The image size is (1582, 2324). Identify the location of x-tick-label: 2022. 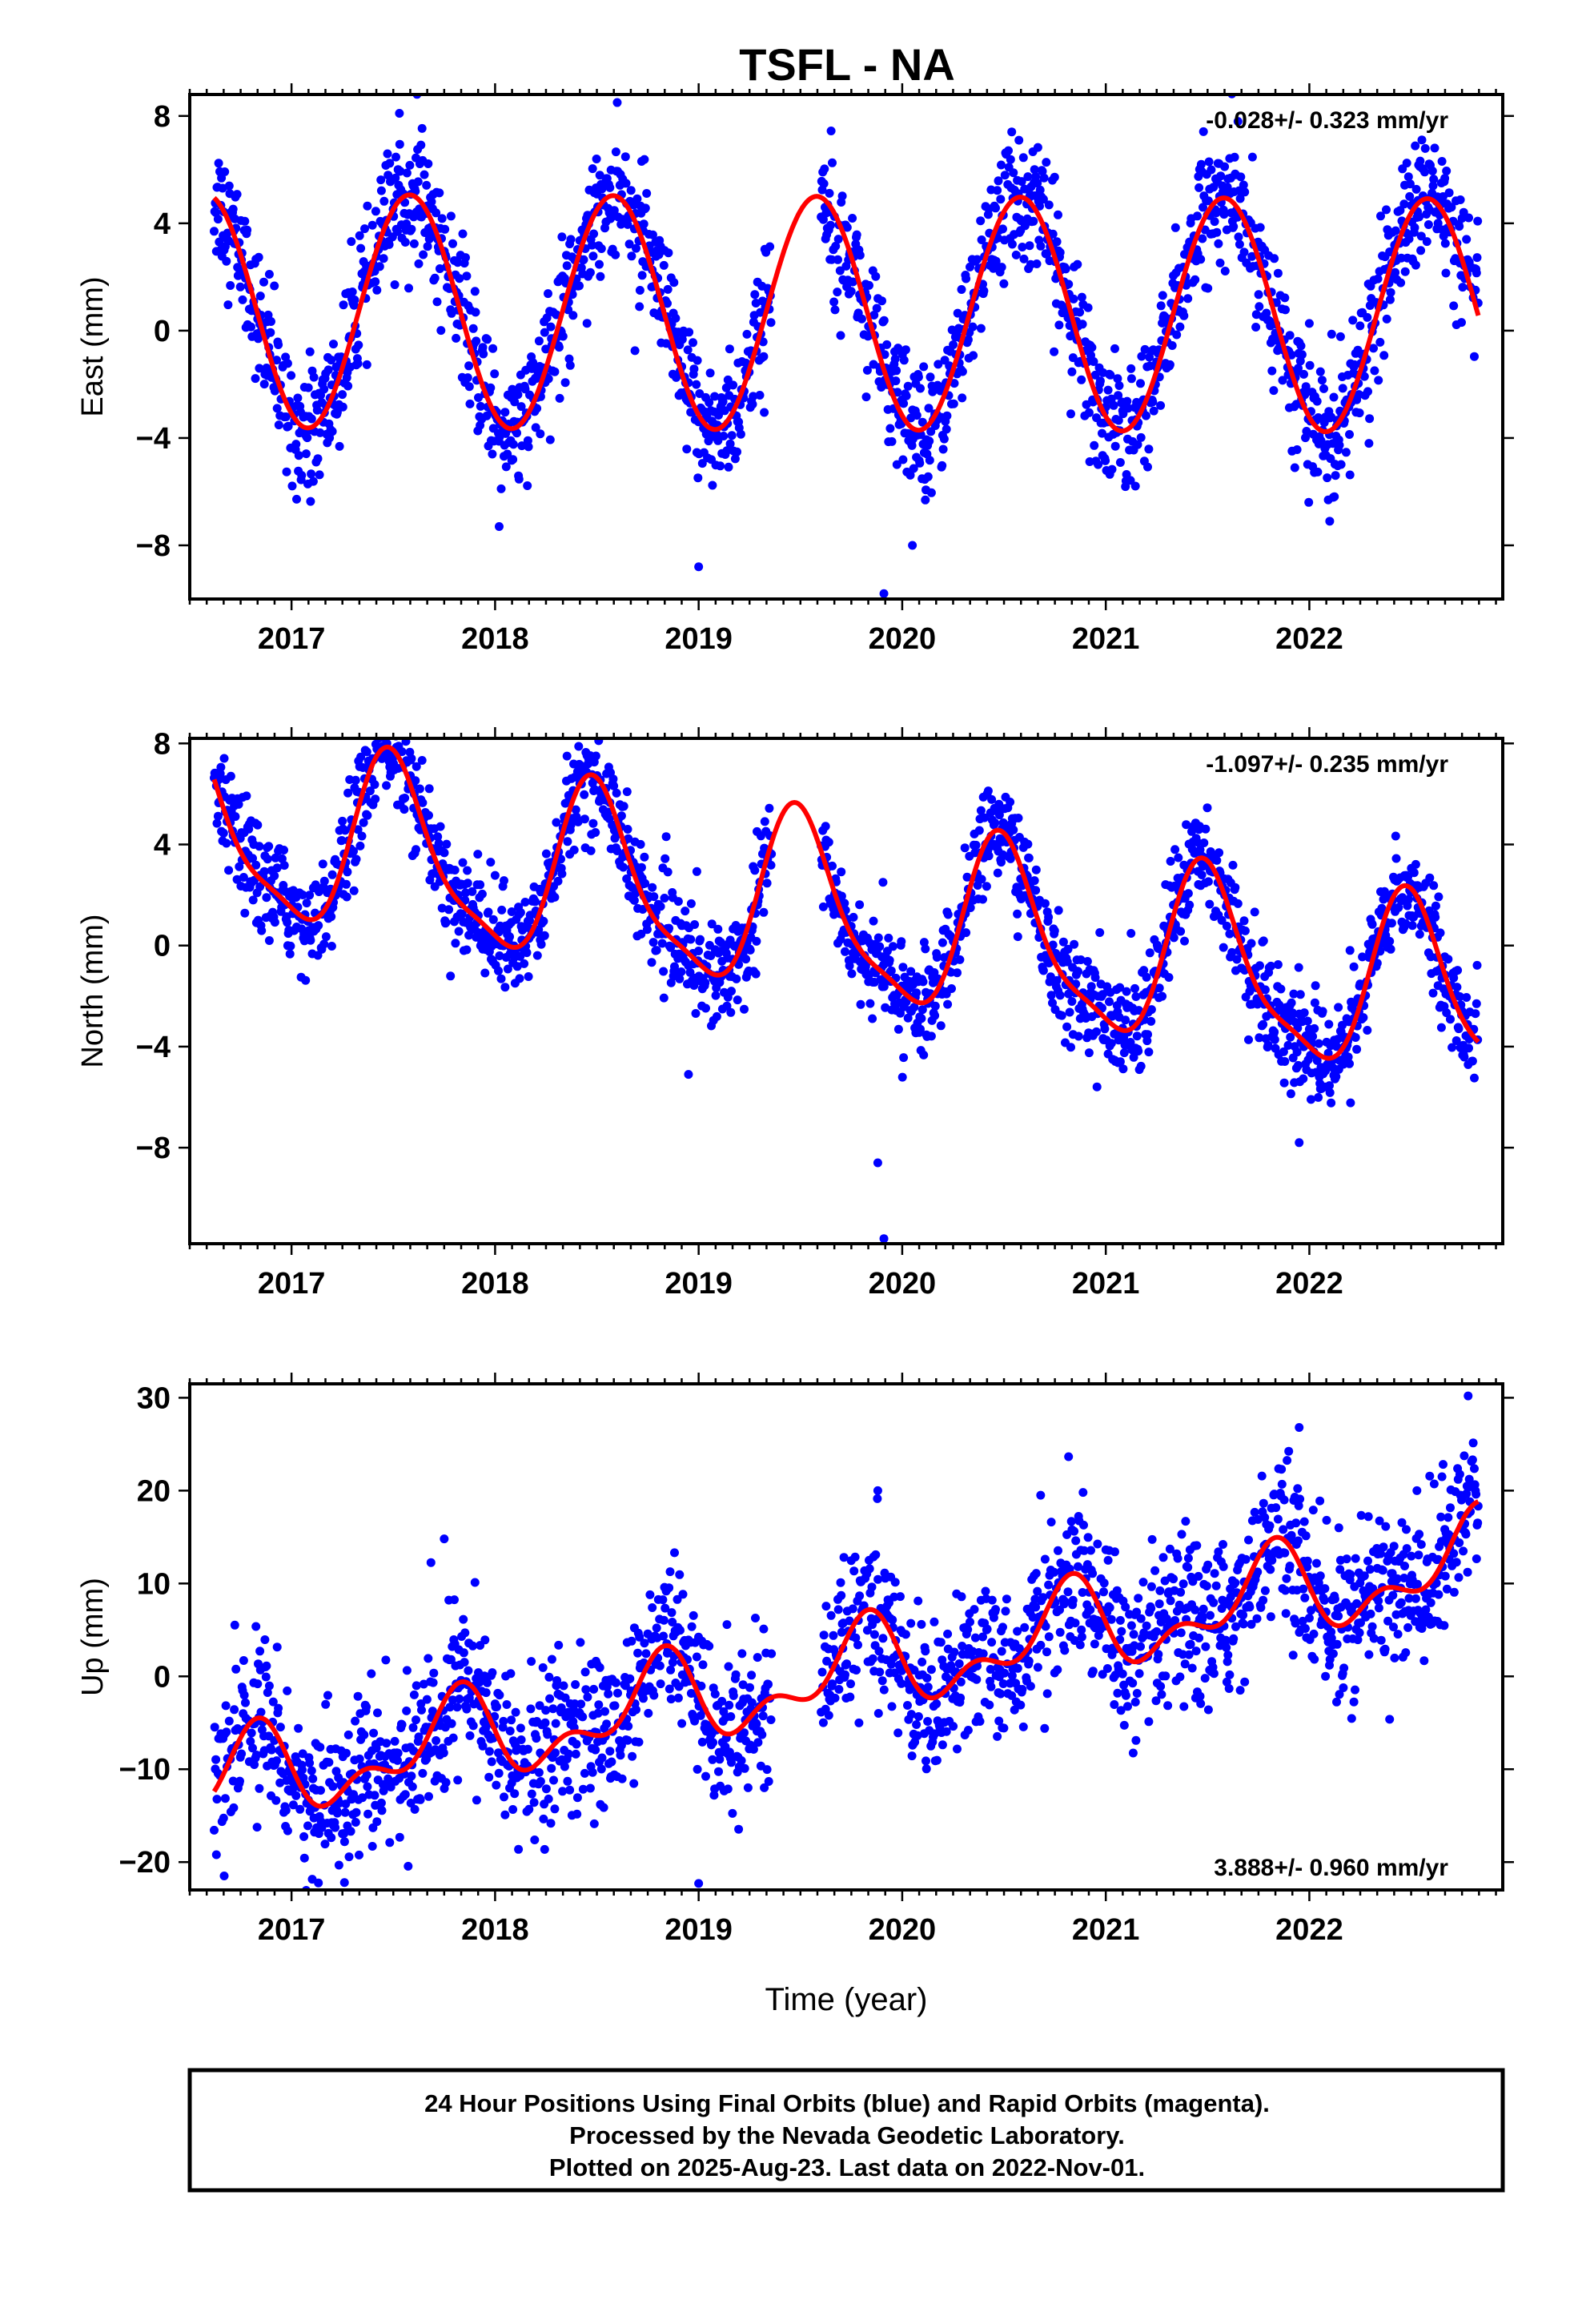
(1309, 639).